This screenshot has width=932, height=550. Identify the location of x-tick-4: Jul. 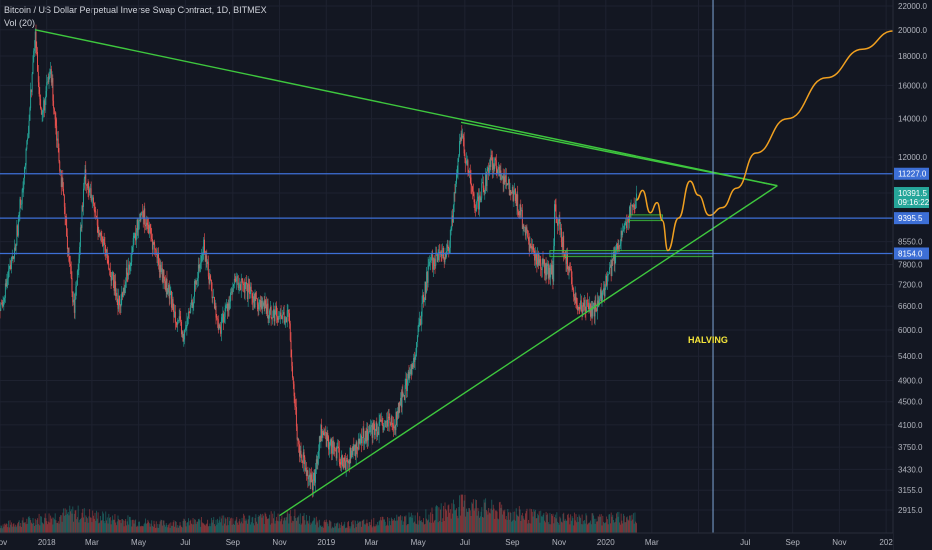
(185, 542).